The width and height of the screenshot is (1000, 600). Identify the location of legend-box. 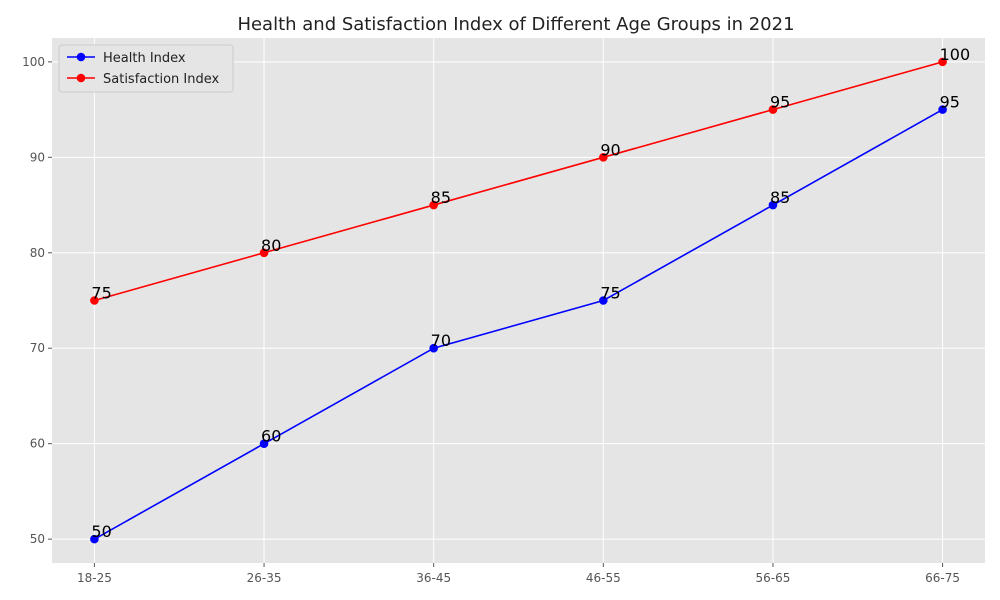
(146, 68).